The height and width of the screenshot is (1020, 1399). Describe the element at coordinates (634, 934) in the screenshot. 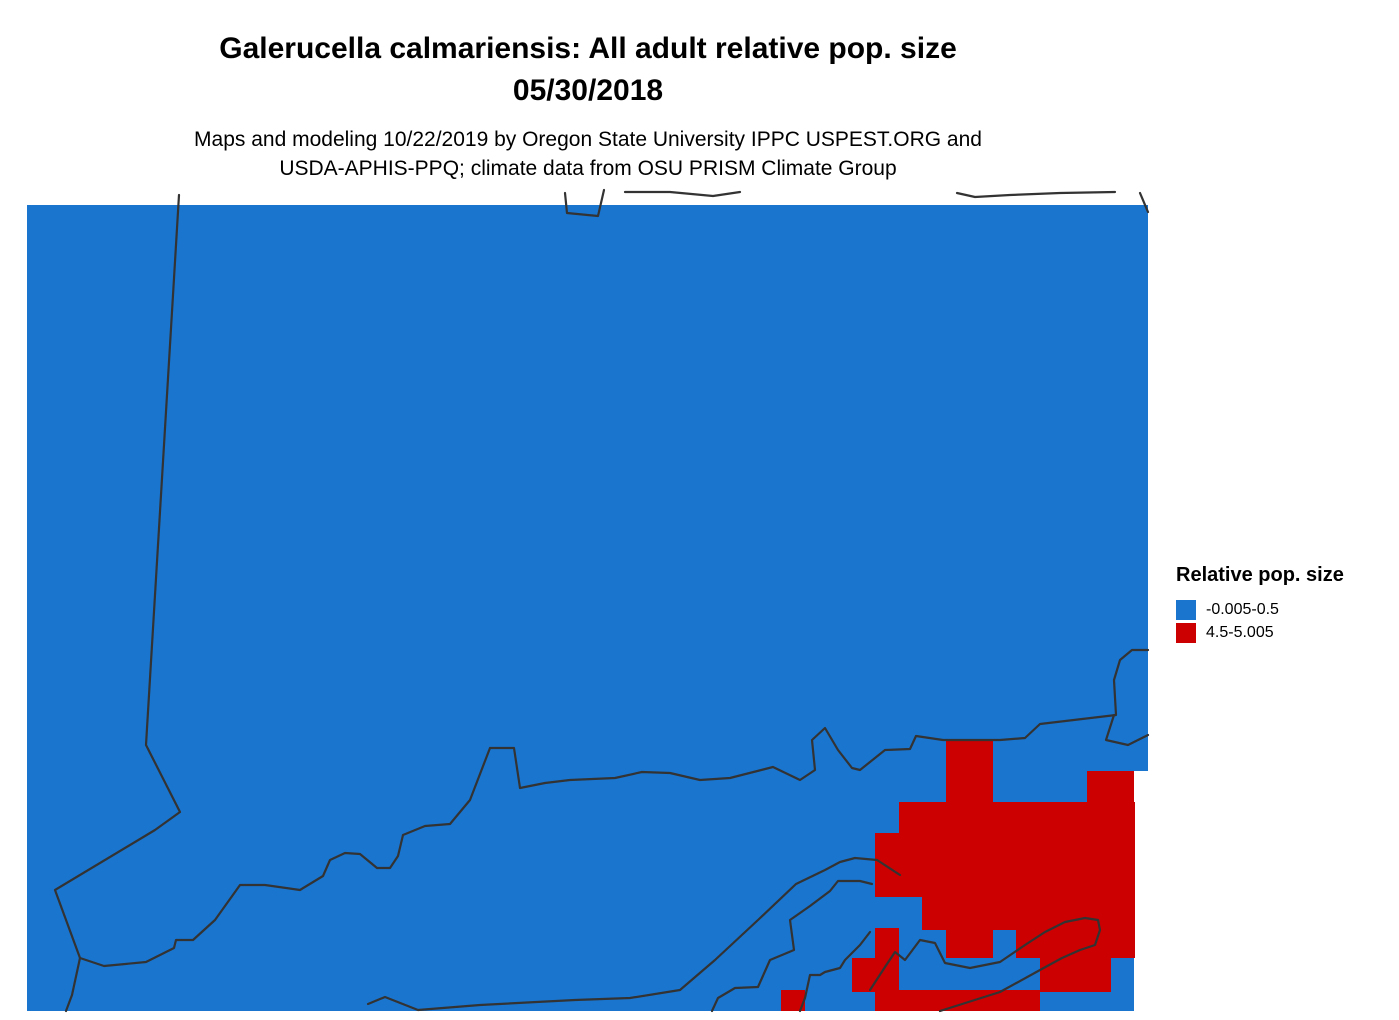

I see `boundary-southeast-river` at that location.